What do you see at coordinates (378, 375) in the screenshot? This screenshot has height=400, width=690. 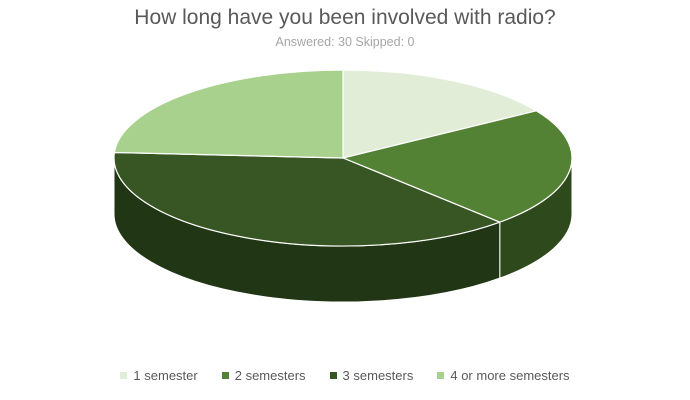 I see `legend-label: 3 semesters` at bounding box center [378, 375].